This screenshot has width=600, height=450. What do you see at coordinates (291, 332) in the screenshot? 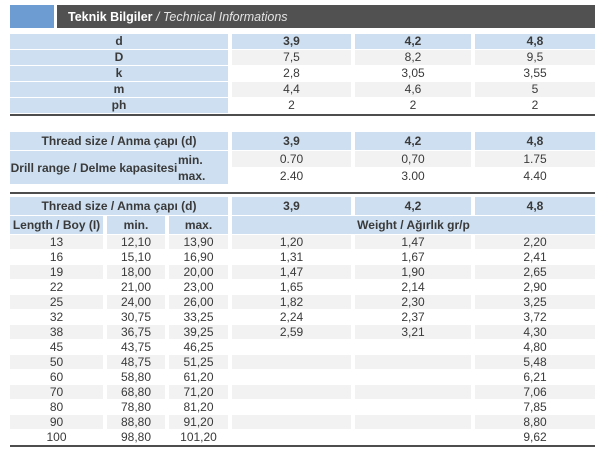
I see `weight-value: 2,59` at bounding box center [291, 332].